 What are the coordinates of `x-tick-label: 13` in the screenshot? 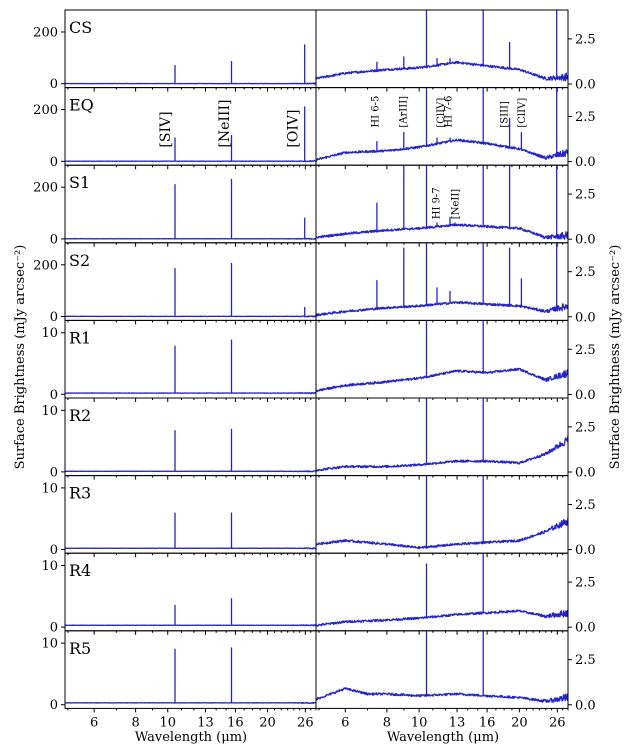 It's located at (457, 722).